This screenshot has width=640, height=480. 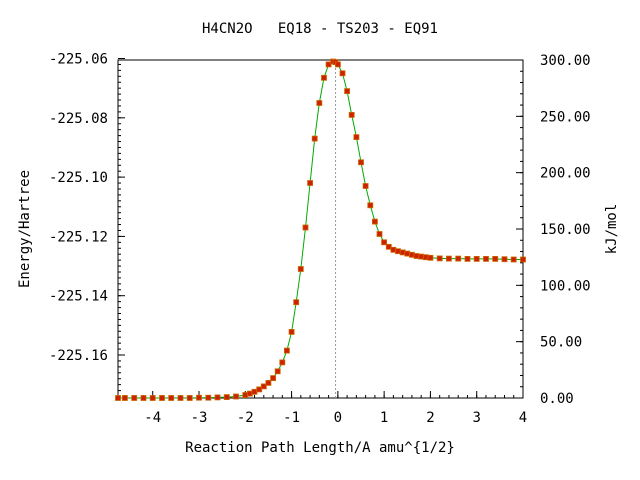 What do you see at coordinates (245, 418) in the screenshot?
I see `x-tick-label: -2` at bounding box center [245, 418].